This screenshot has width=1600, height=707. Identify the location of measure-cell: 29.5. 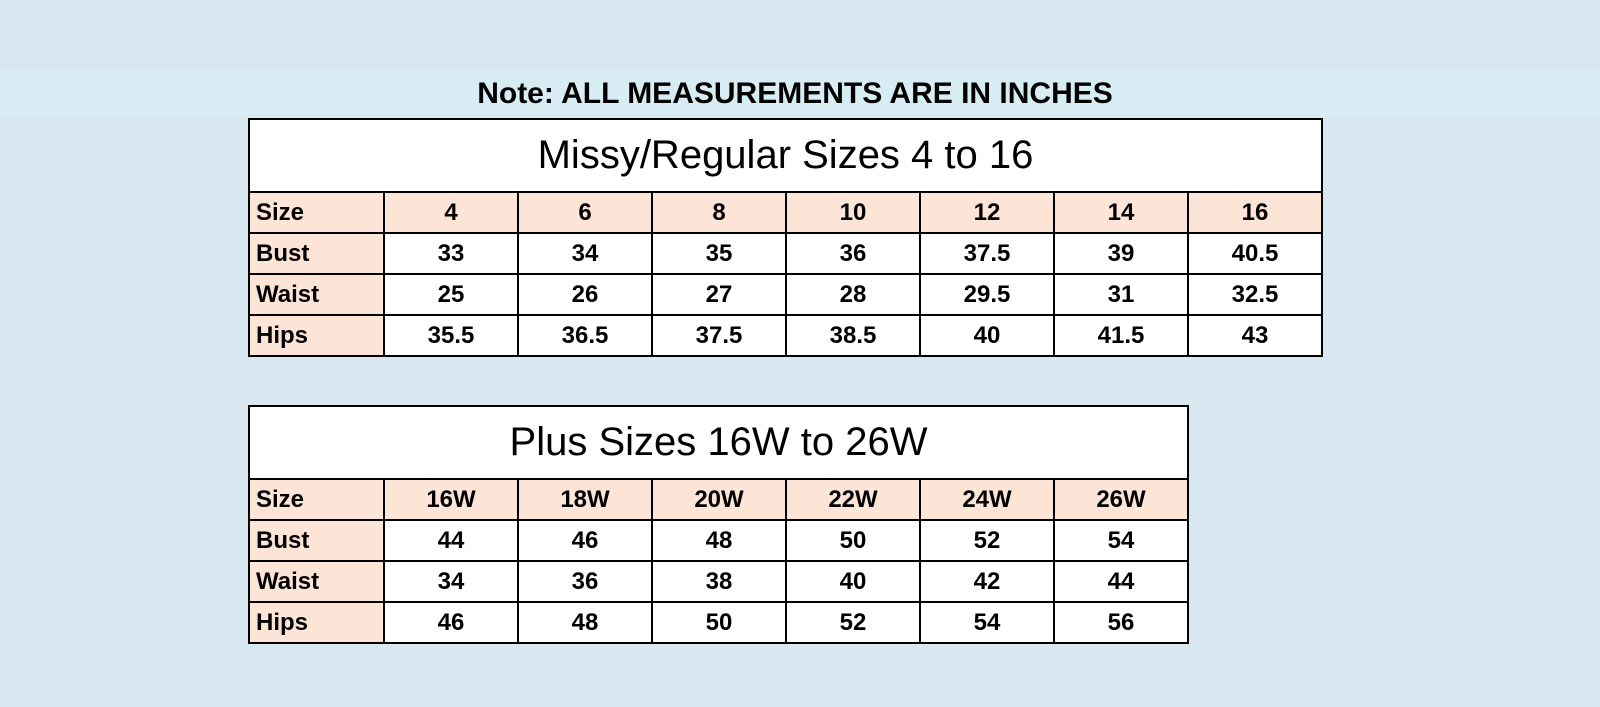
(987, 294).